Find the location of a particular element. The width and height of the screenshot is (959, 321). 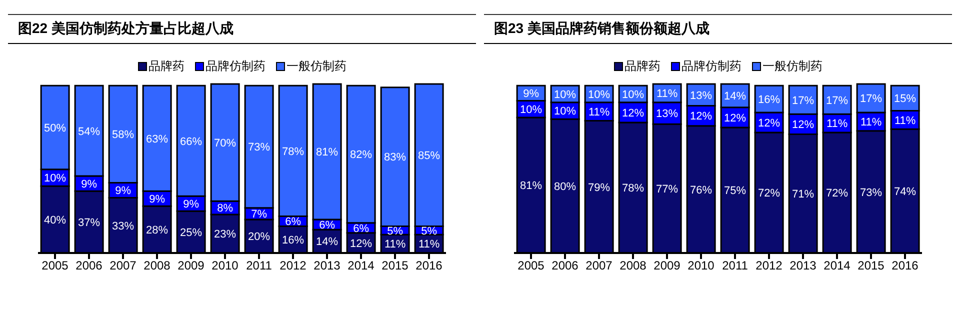

data-label: 80% is located at coordinates (565, 186).